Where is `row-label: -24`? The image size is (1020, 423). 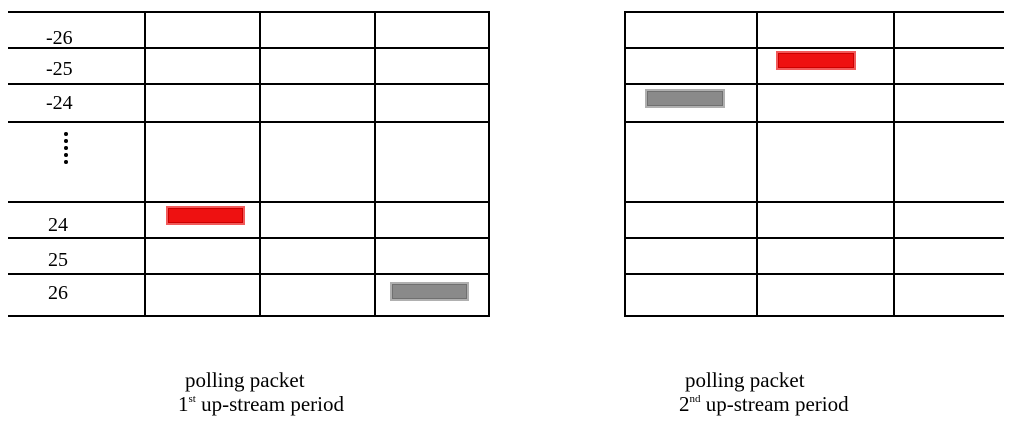 row-label: -24 is located at coordinates (59, 103).